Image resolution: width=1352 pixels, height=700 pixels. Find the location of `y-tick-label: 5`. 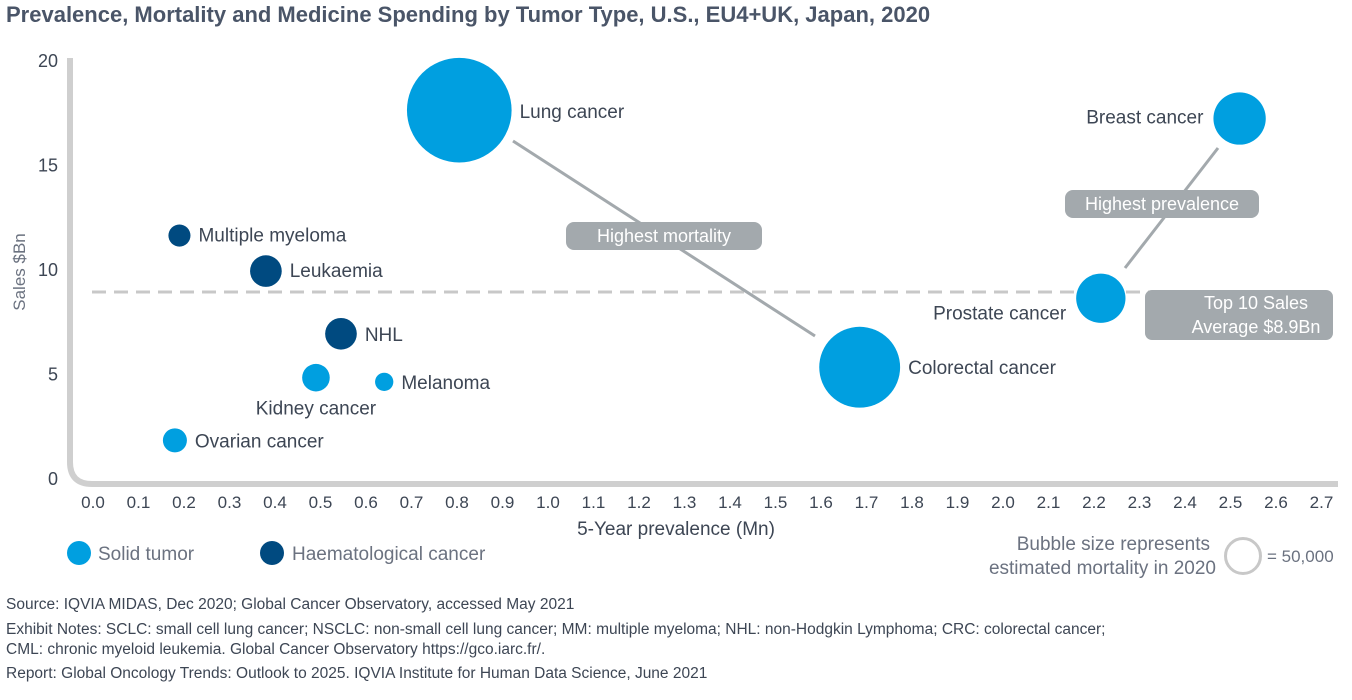

y-tick-label: 5 is located at coordinates (53, 375).